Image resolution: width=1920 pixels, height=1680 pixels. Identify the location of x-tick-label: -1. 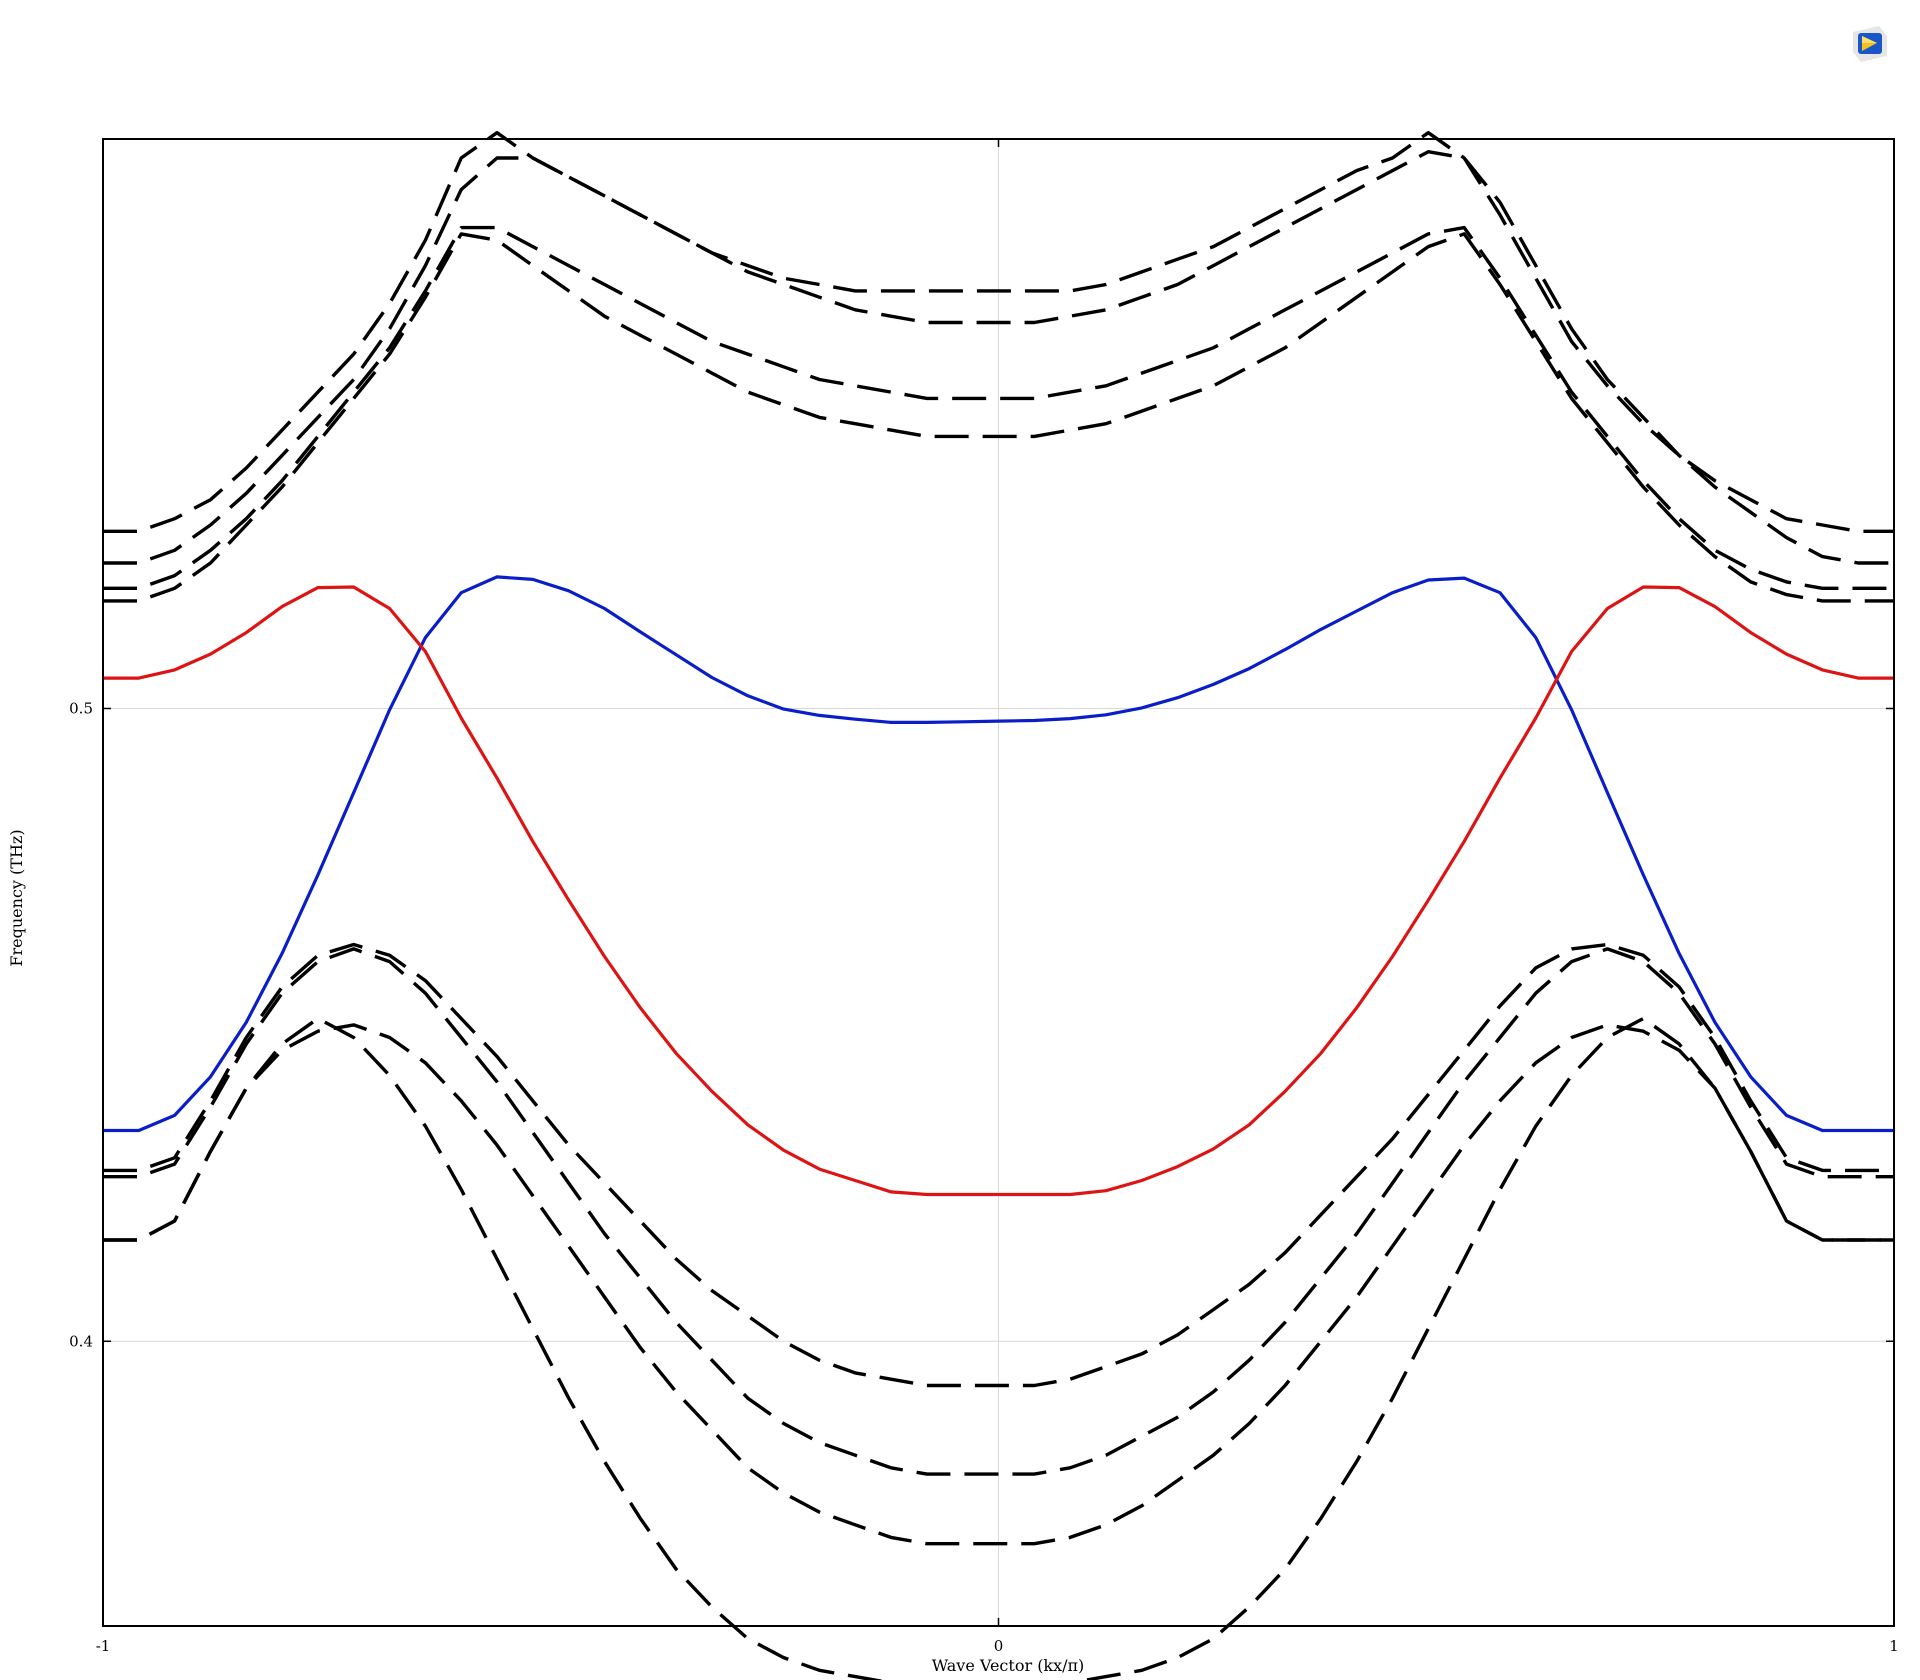
(103, 1646).